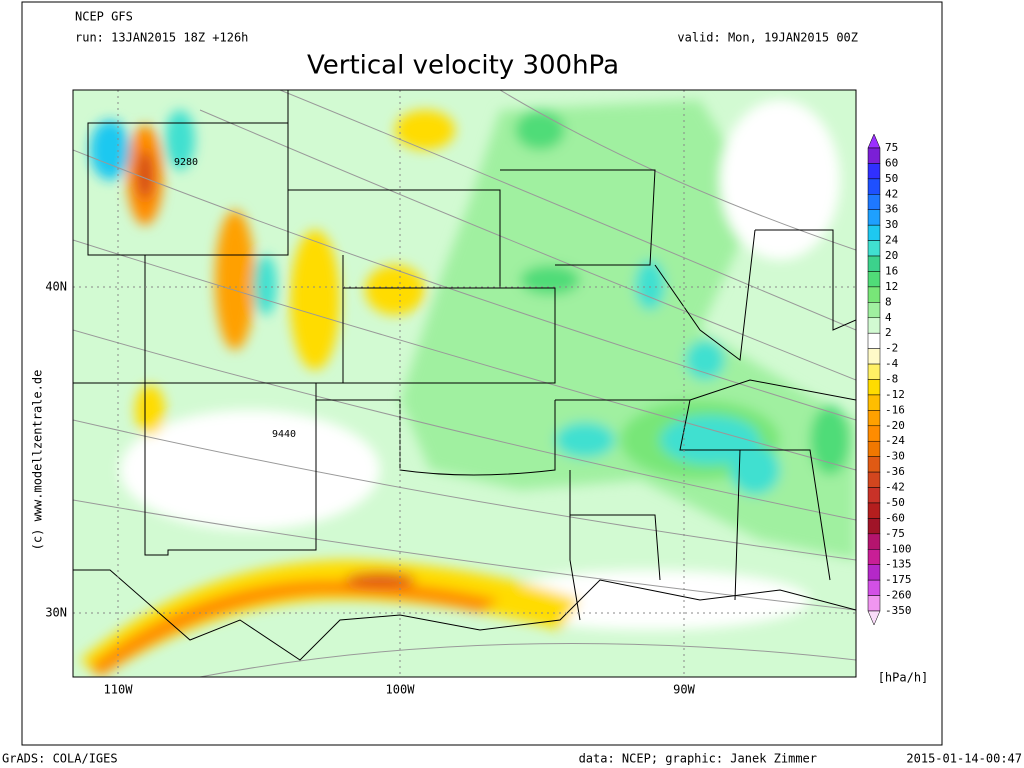  What do you see at coordinates (284, 434) in the screenshot?
I see `contour-label: 9440` at bounding box center [284, 434].